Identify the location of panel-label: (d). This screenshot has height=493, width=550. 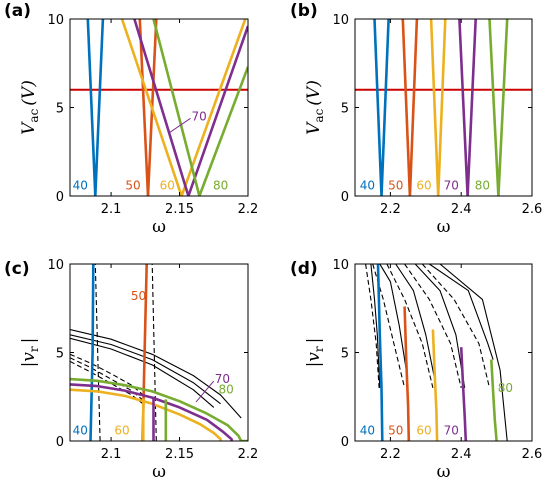
(304, 269).